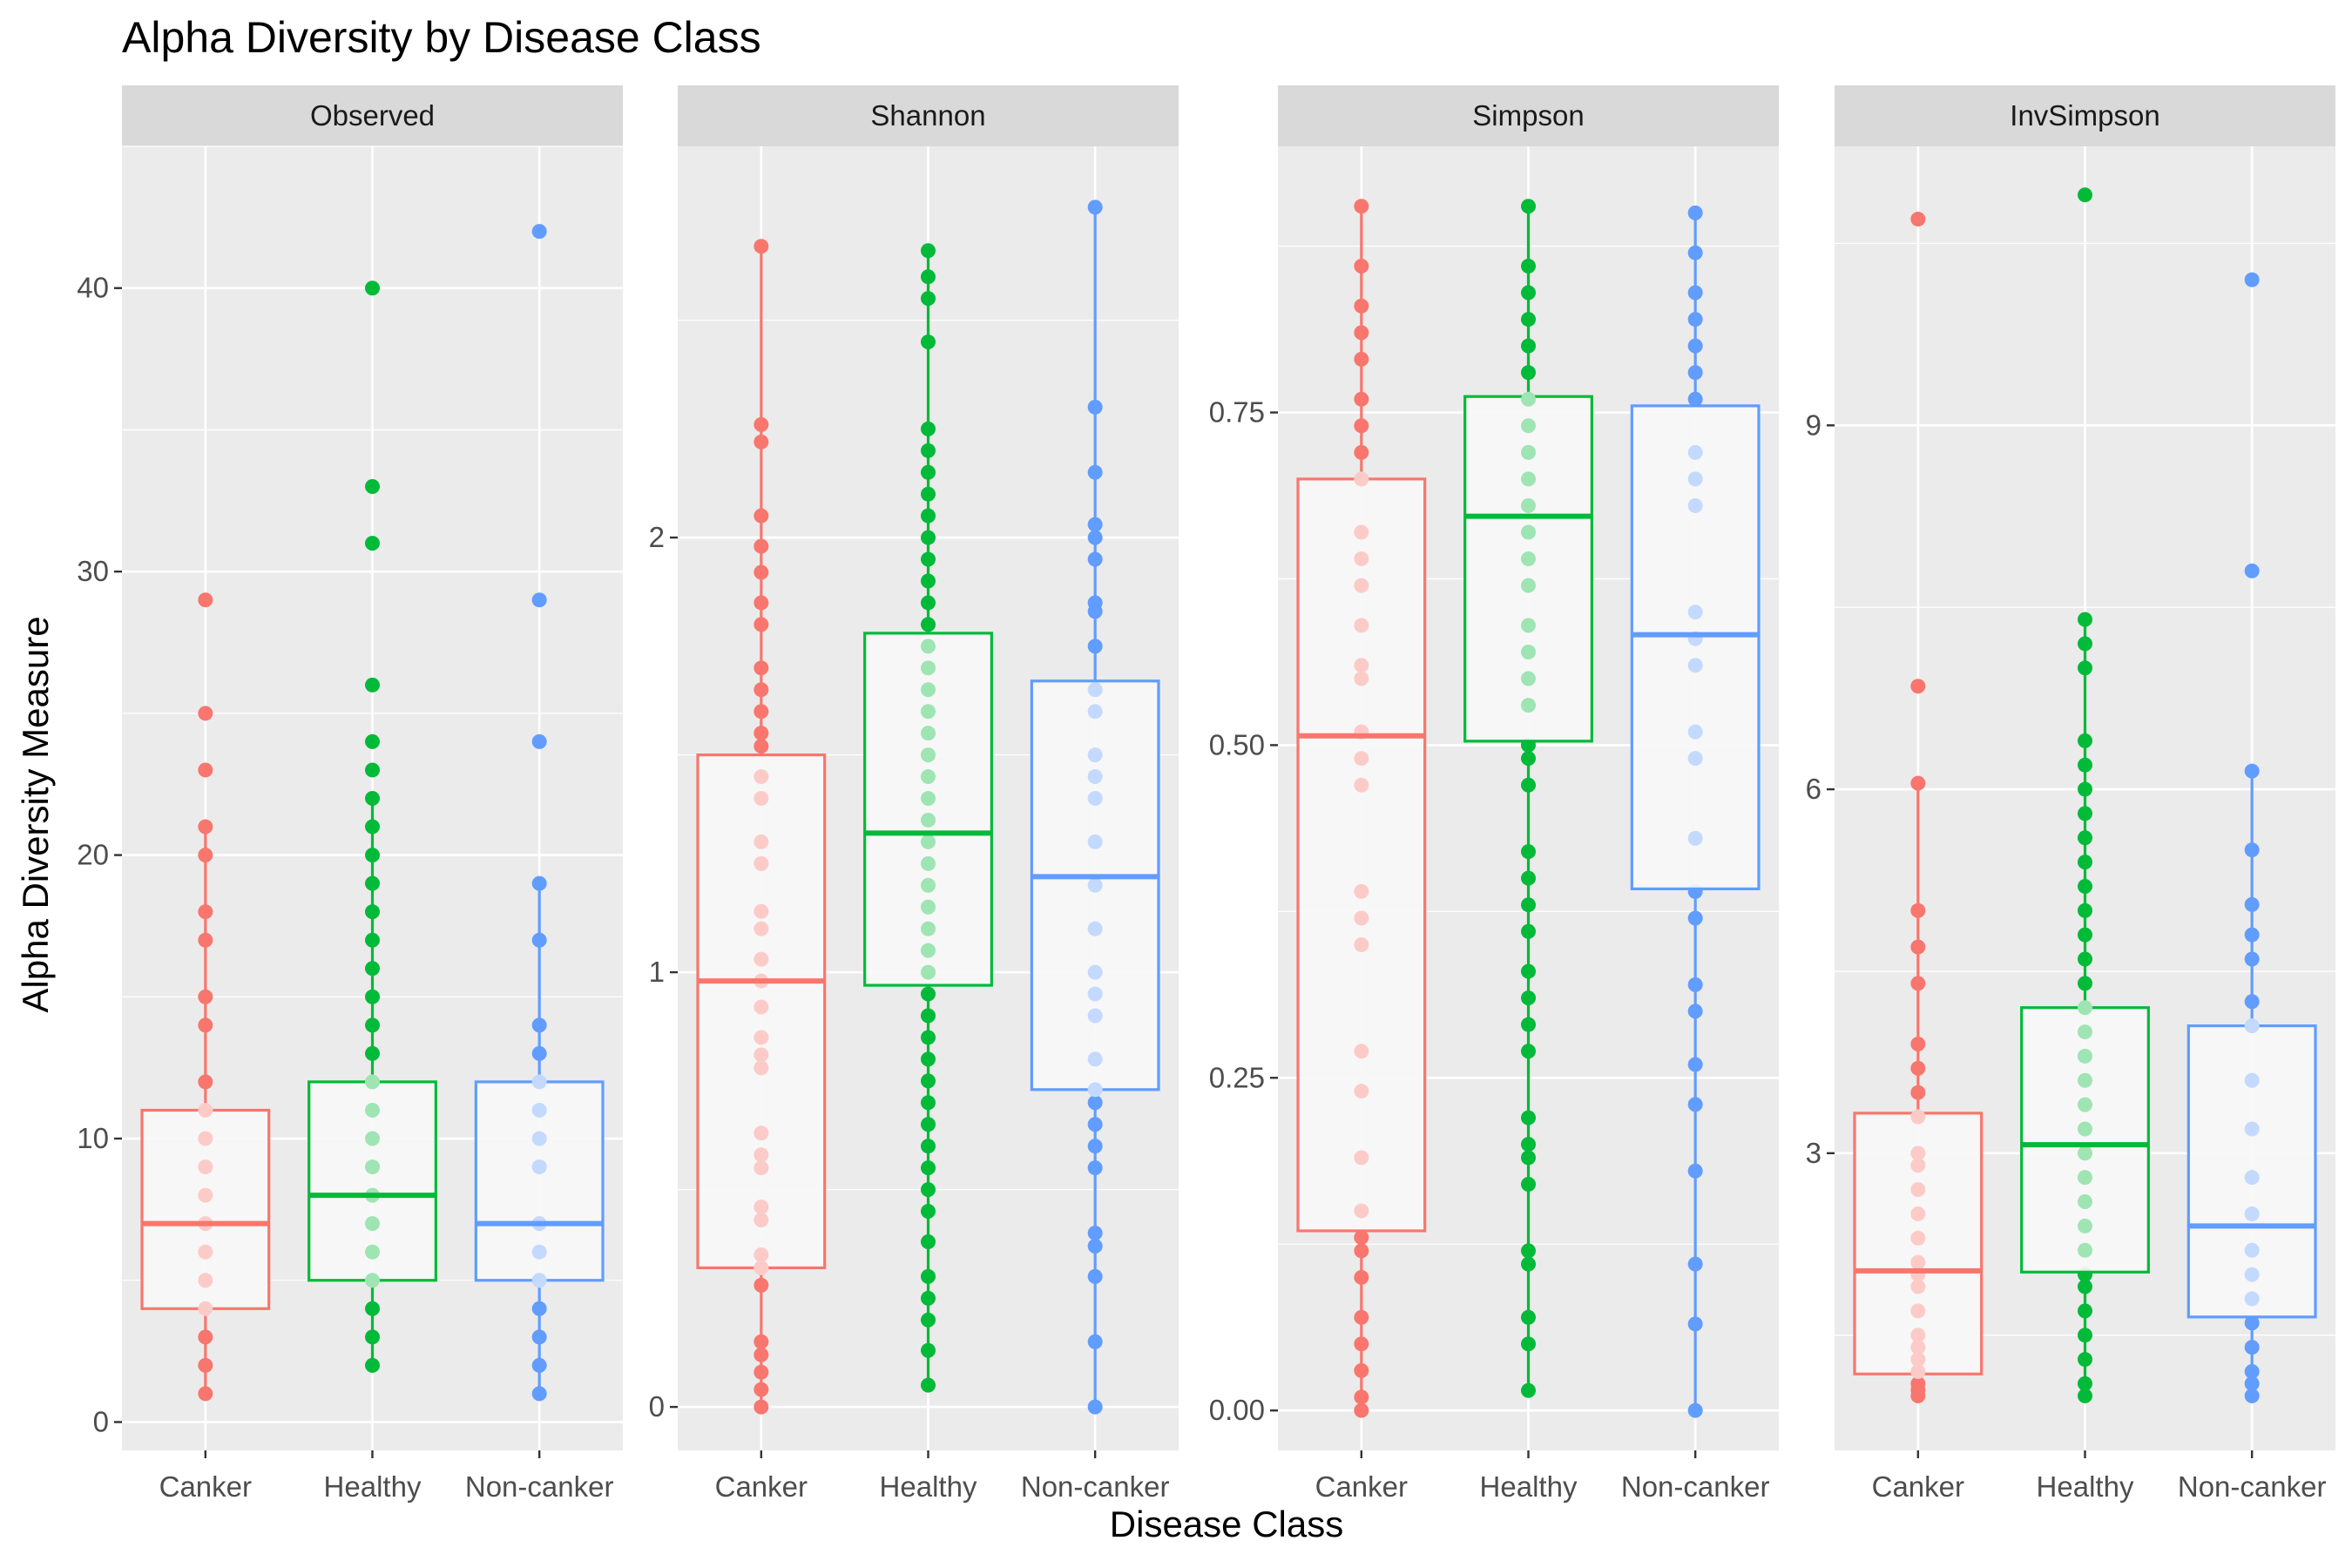 The height and width of the screenshot is (1568, 2352). I want to click on y-tick-label: 6, so click(1814, 789).